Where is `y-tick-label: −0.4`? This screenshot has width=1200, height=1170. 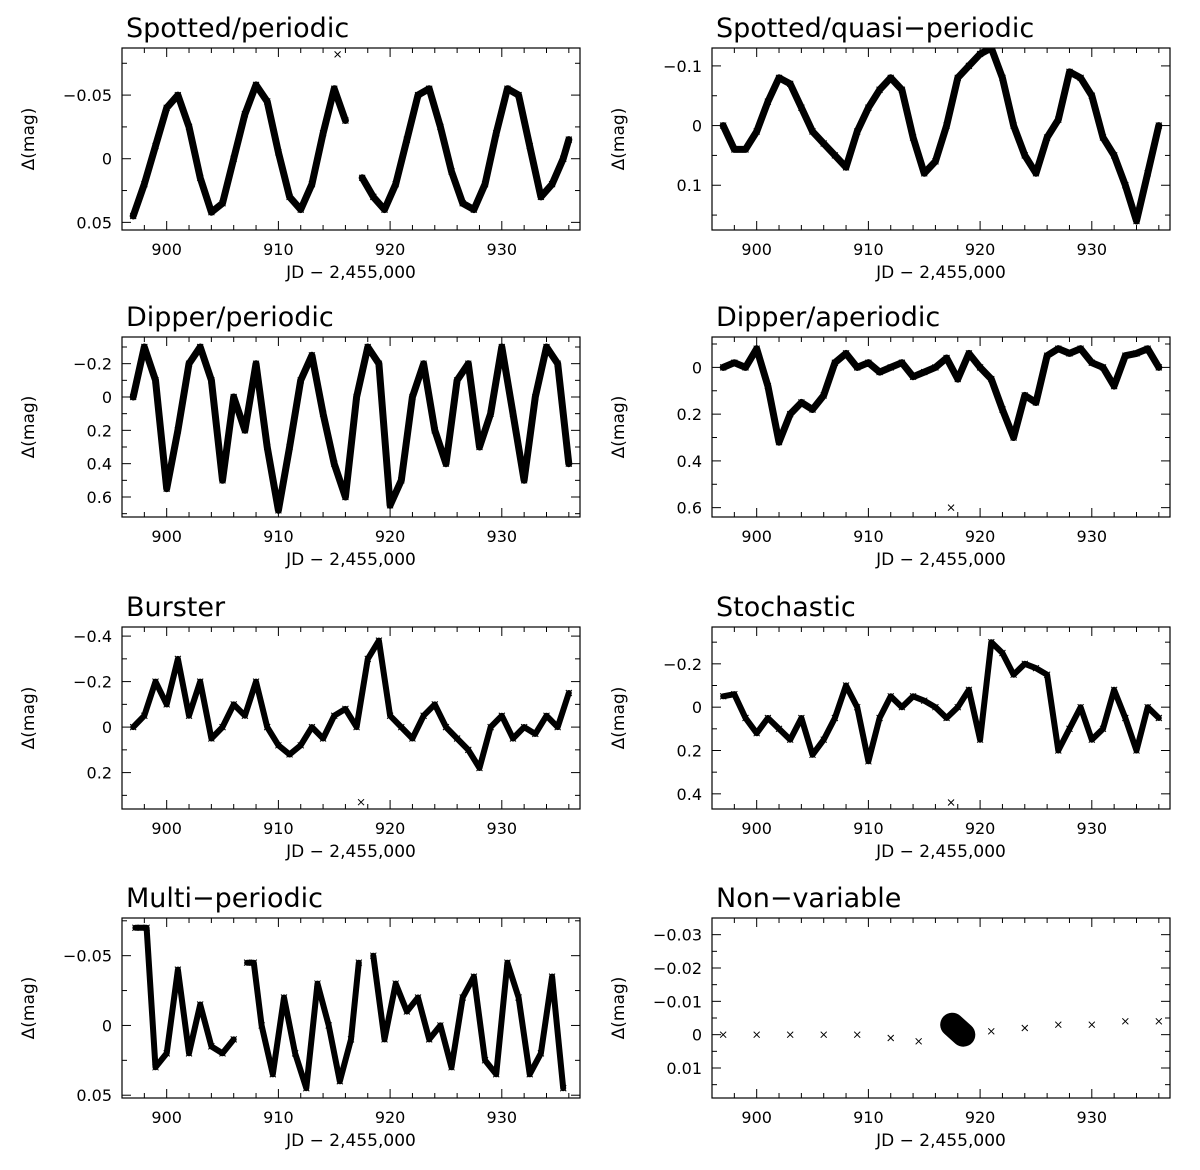
y-tick-label: −0.4 is located at coordinates (92, 636).